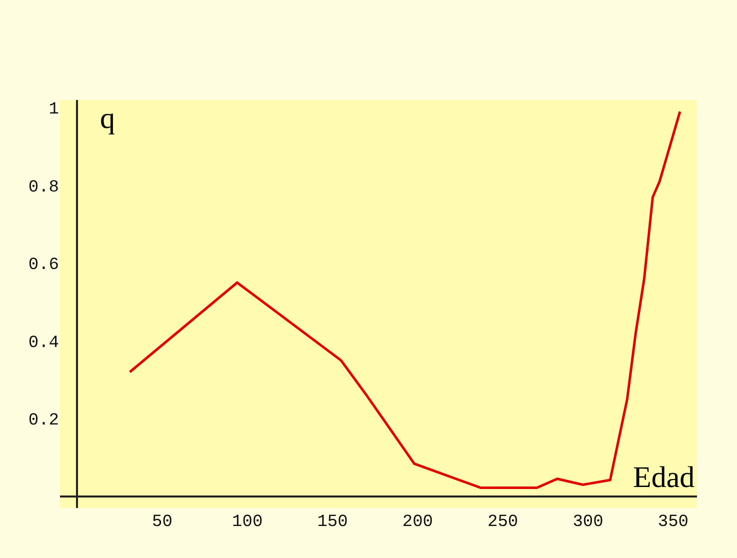  I want to click on y-tick-label: 0.2, so click(43, 421).